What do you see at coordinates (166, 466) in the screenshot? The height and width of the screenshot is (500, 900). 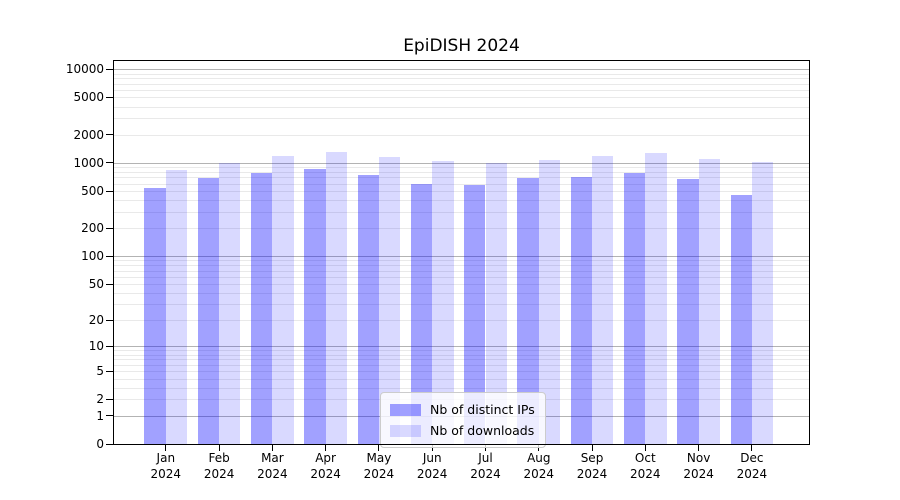 I see `x-tick-label: Jan 2024` at bounding box center [166, 466].